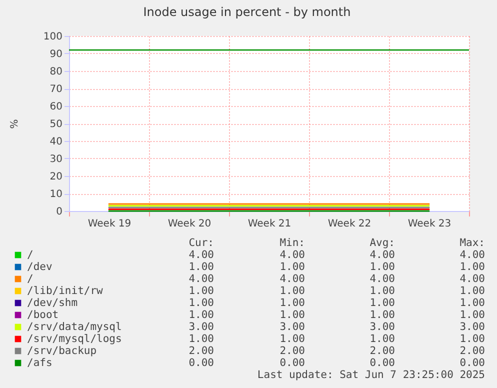 This screenshot has width=497, height=388. I want to click on text: Avg:, so click(382, 243).